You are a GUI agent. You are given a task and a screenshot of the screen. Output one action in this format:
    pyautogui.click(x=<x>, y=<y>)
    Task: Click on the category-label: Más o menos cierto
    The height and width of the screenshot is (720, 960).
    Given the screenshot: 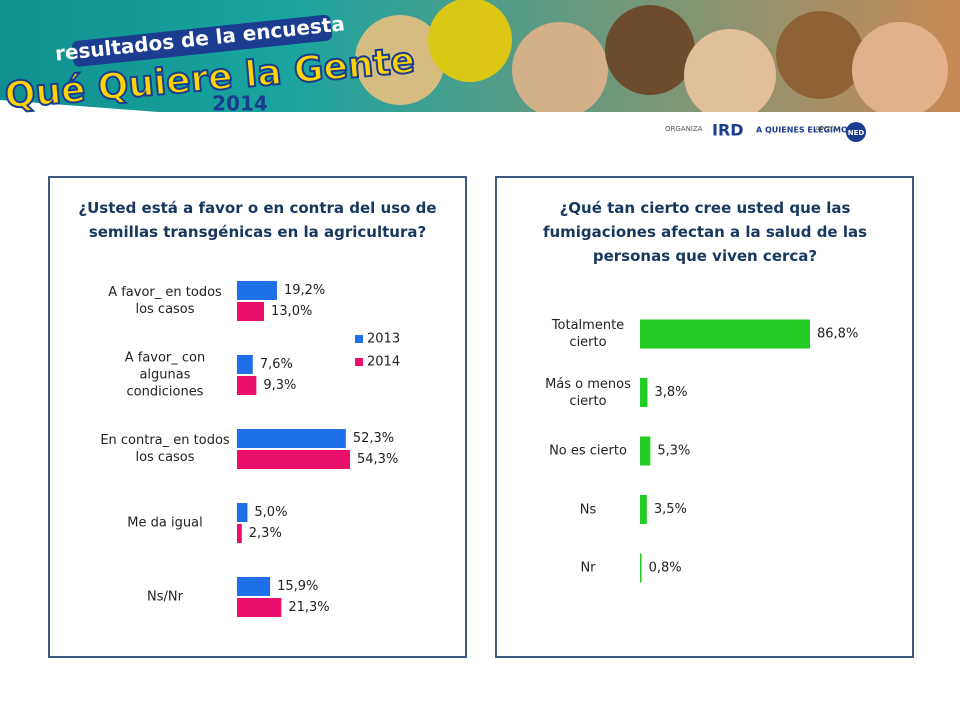 What is the action you would take?
    pyautogui.click(x=588, y=392)
    